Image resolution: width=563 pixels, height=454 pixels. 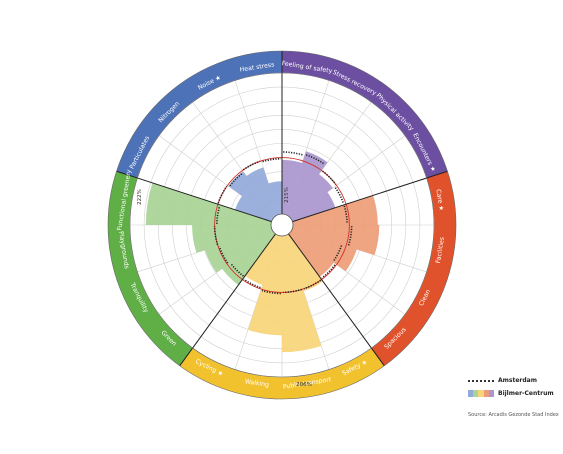 I want to click on bar-tranquility, so click(x=239, y=250).